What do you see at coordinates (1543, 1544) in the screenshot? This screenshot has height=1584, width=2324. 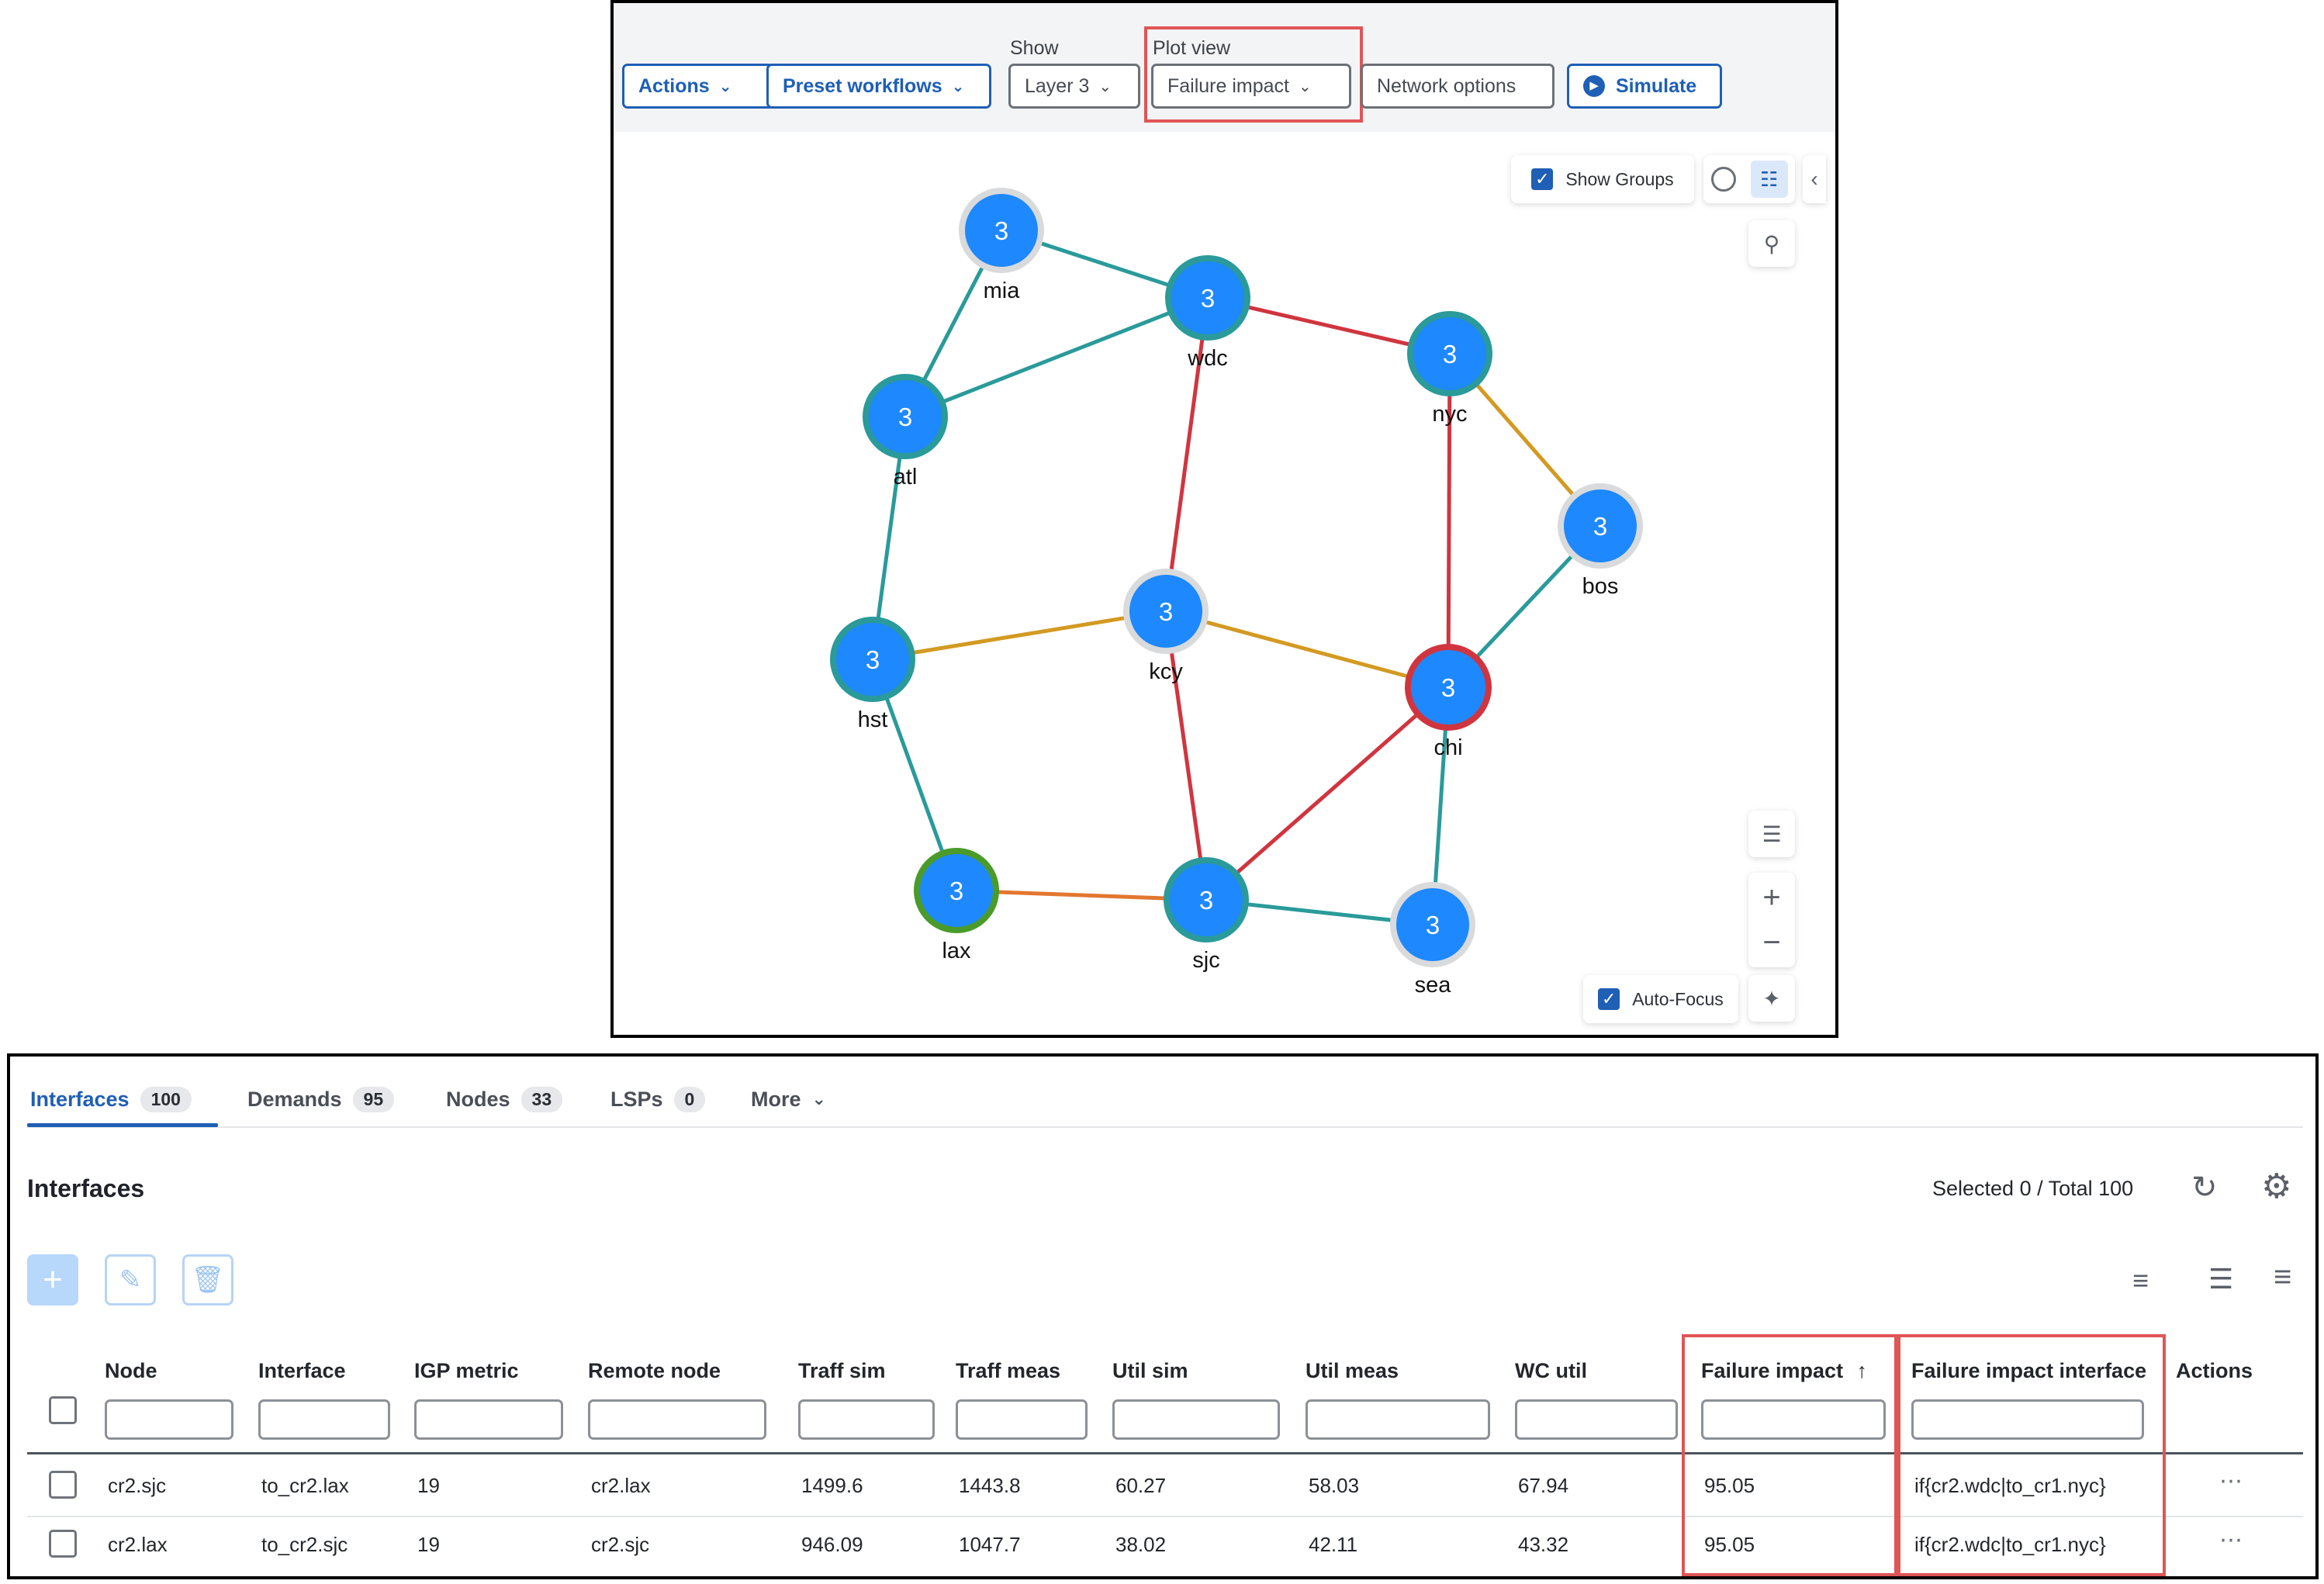 I see `cell-wc-util: 43.32` at bounding box center [1543, 1544].